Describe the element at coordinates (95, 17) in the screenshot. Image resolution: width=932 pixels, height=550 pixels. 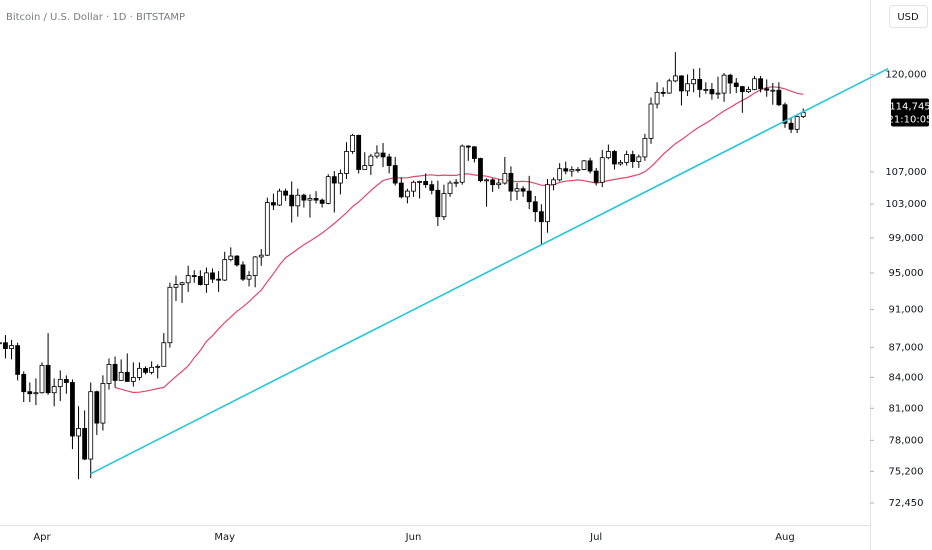
I see `chart-title: Bitcoin / U.S. Dollar · 1D · BITSTAMP` at that location.